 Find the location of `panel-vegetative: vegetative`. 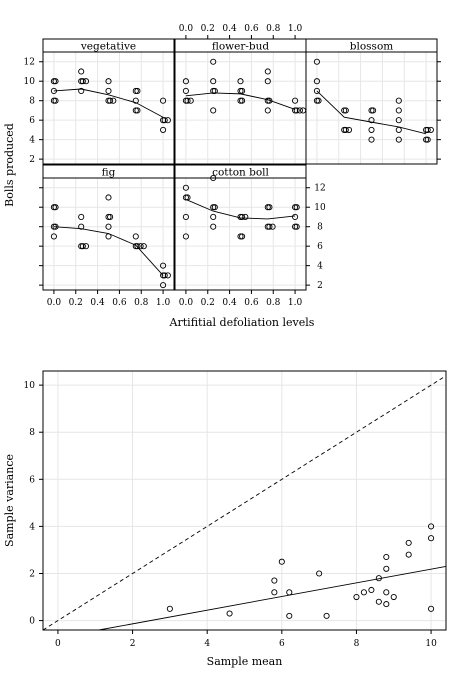

panel-vegetative: vegetative is located at coordinates (108, 101).